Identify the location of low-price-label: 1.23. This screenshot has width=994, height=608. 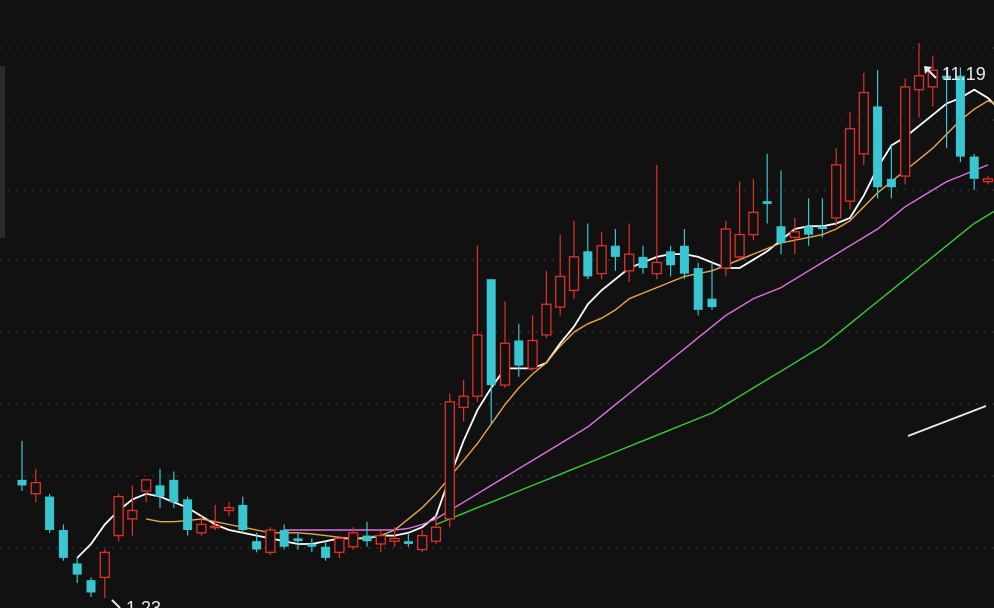
(143, 603).